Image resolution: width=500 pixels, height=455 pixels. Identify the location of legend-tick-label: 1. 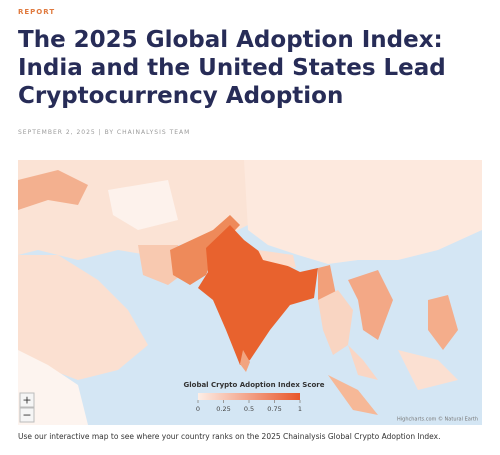
(300, 409).